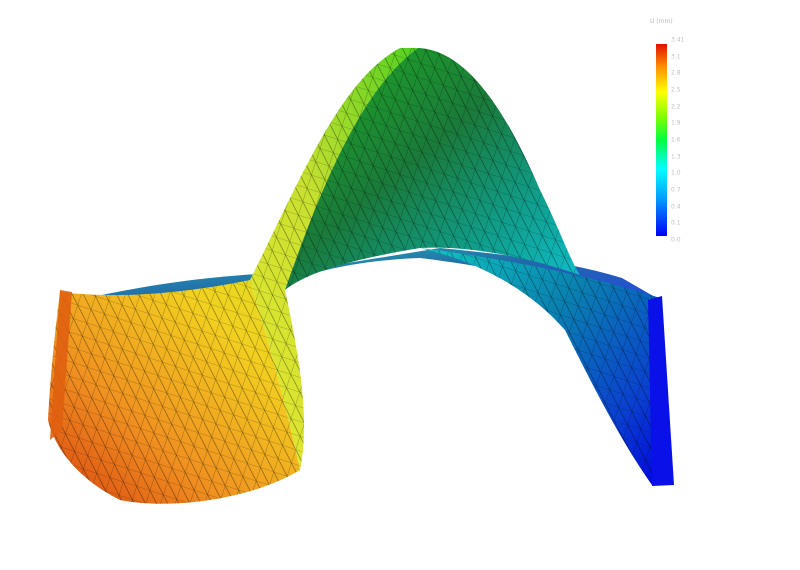 This screenshot has height=570, width=800. I want to click on legend-tick-label: 0.1, so click(676, 223).